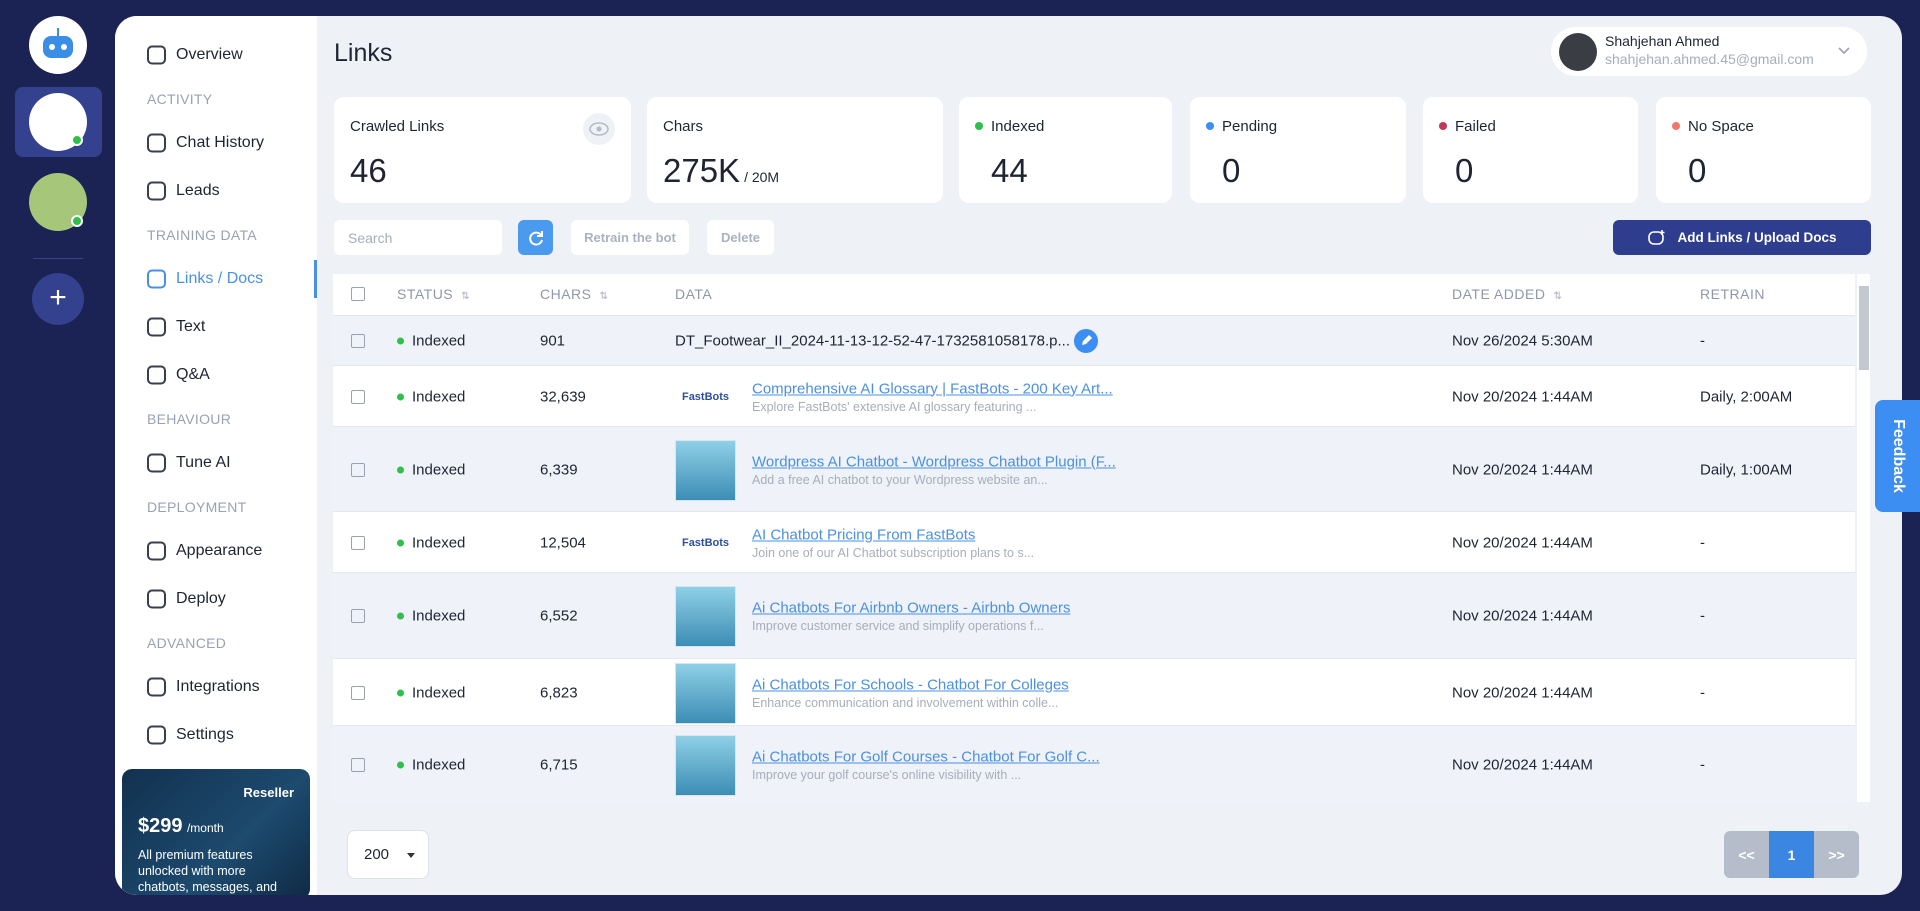  I want to click on pagination: << 1 >>, so click(1791, 854).